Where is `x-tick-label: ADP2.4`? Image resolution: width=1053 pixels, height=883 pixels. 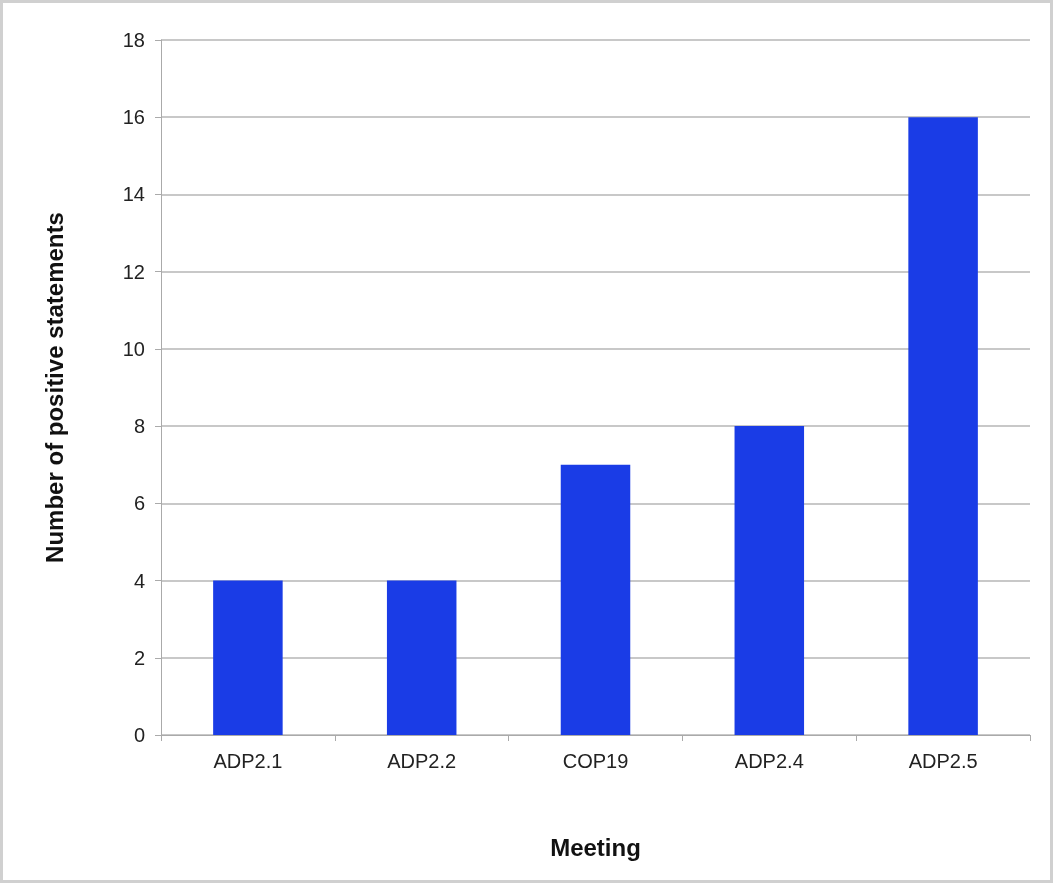
x-tick-label: ADP2.4 is located at coordinates (769, 761).